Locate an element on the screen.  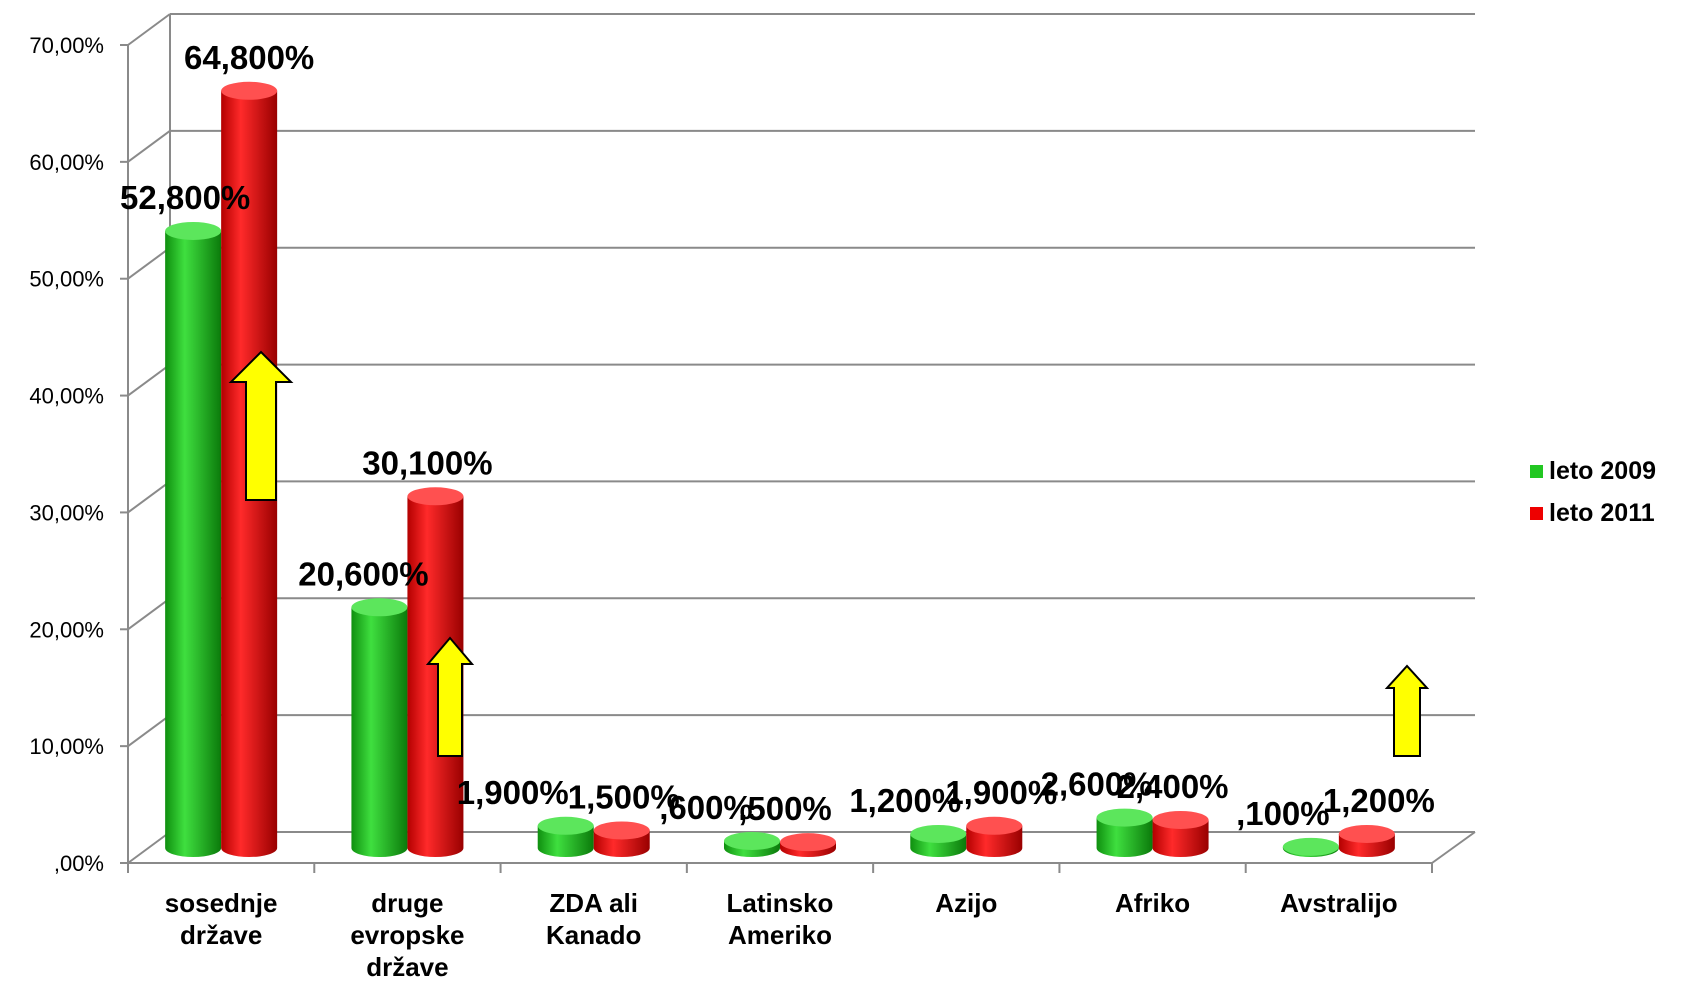
legend-item-2009: leto 2009 is located at coordinates (1593, 471).